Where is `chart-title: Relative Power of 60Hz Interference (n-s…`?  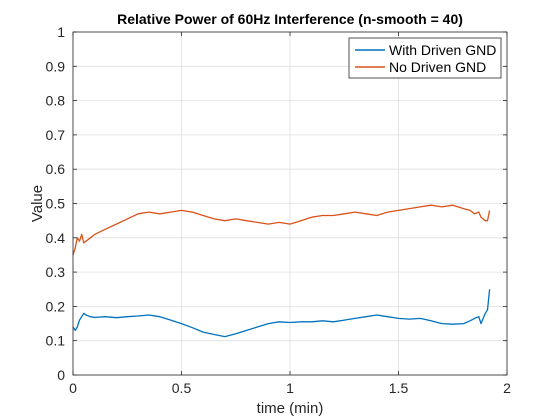 chart-title: Relative Power of 60Hz Interference (n-s… is located at coordinates (290, 19).